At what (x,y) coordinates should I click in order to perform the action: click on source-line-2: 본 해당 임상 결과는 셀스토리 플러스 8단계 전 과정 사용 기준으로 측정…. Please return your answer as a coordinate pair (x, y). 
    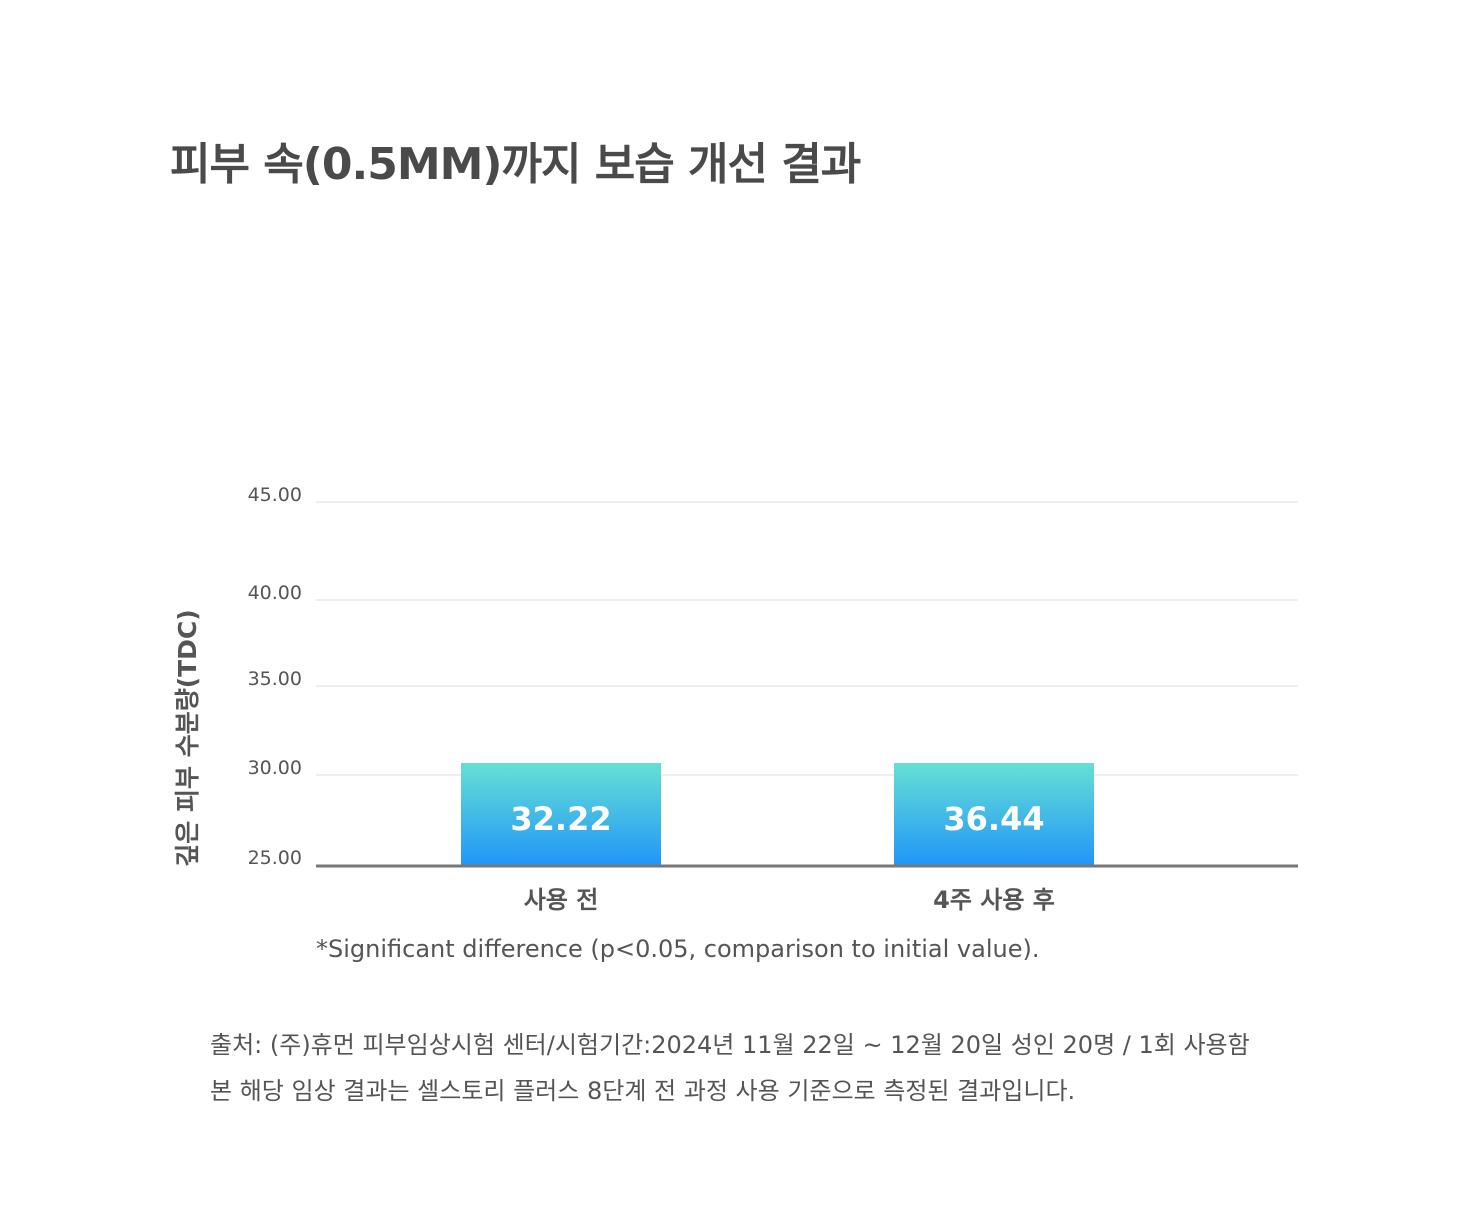
    Looking at the image, I should click on (643, 1091).